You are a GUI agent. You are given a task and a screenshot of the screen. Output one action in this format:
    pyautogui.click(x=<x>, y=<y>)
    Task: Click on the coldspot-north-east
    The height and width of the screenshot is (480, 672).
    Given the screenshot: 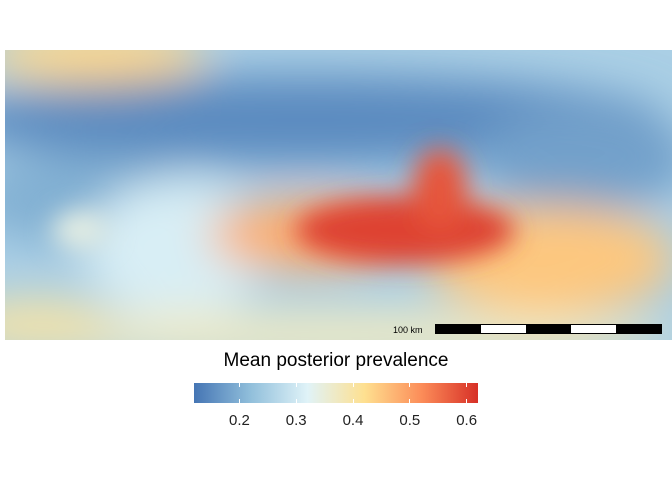 What is the action you would take?
    pyautogui.click(x=573, y=160)
    